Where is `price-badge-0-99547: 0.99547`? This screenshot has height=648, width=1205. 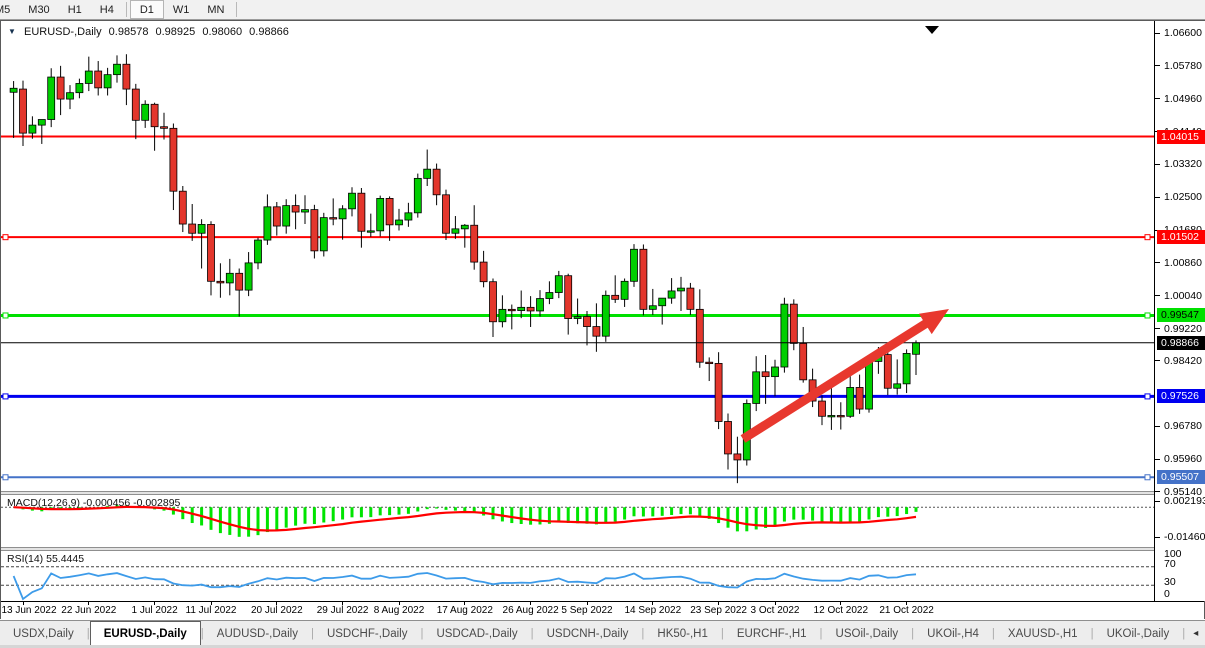 price-badge-0-99547: 0.99547 is located at coordinates (1181, 315).